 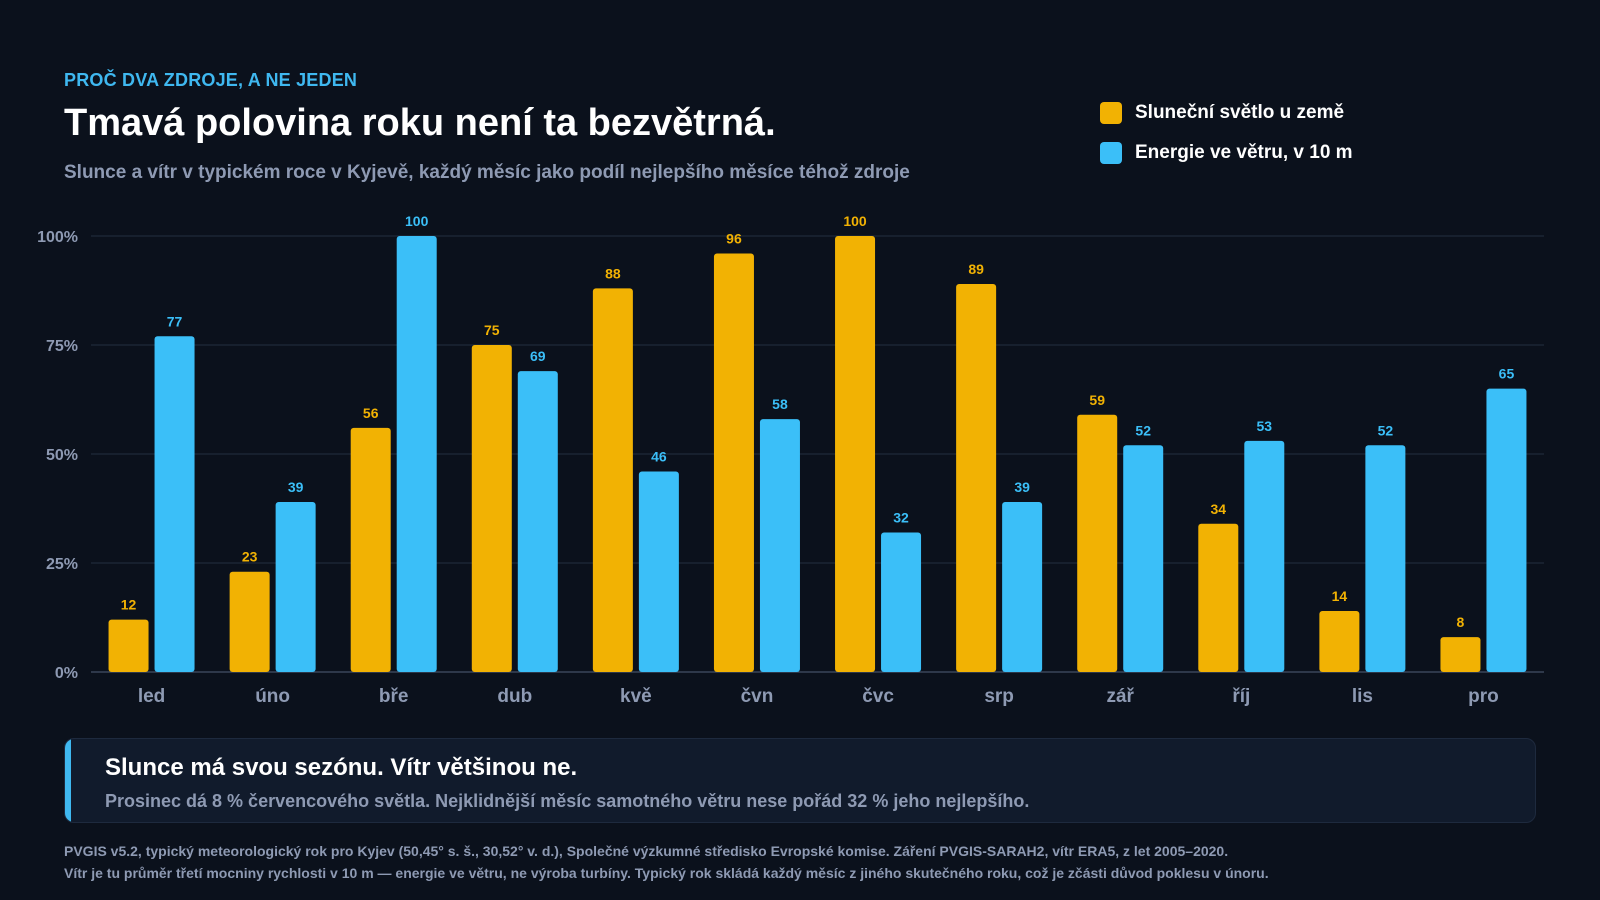 I want to click on x-tick-label: dub, so click(x=514, y=696).